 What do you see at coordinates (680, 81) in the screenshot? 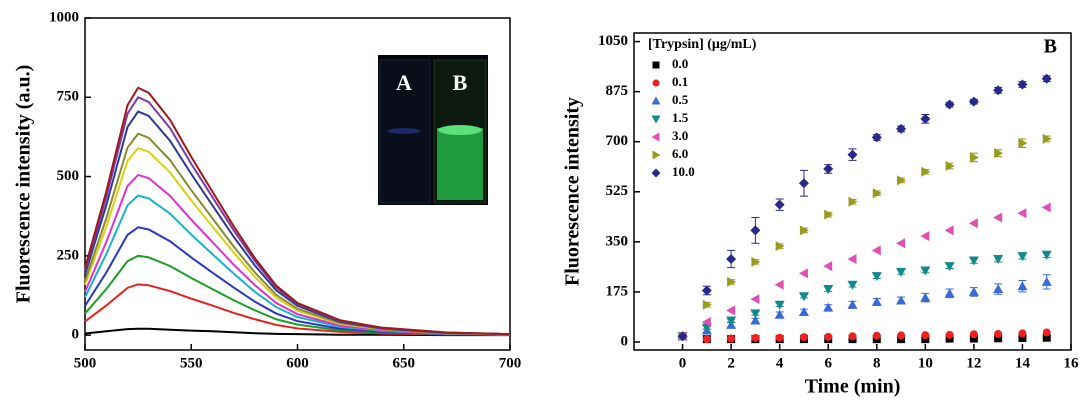
I see `legend-label: 0.1` at bounding box center [680, 81].